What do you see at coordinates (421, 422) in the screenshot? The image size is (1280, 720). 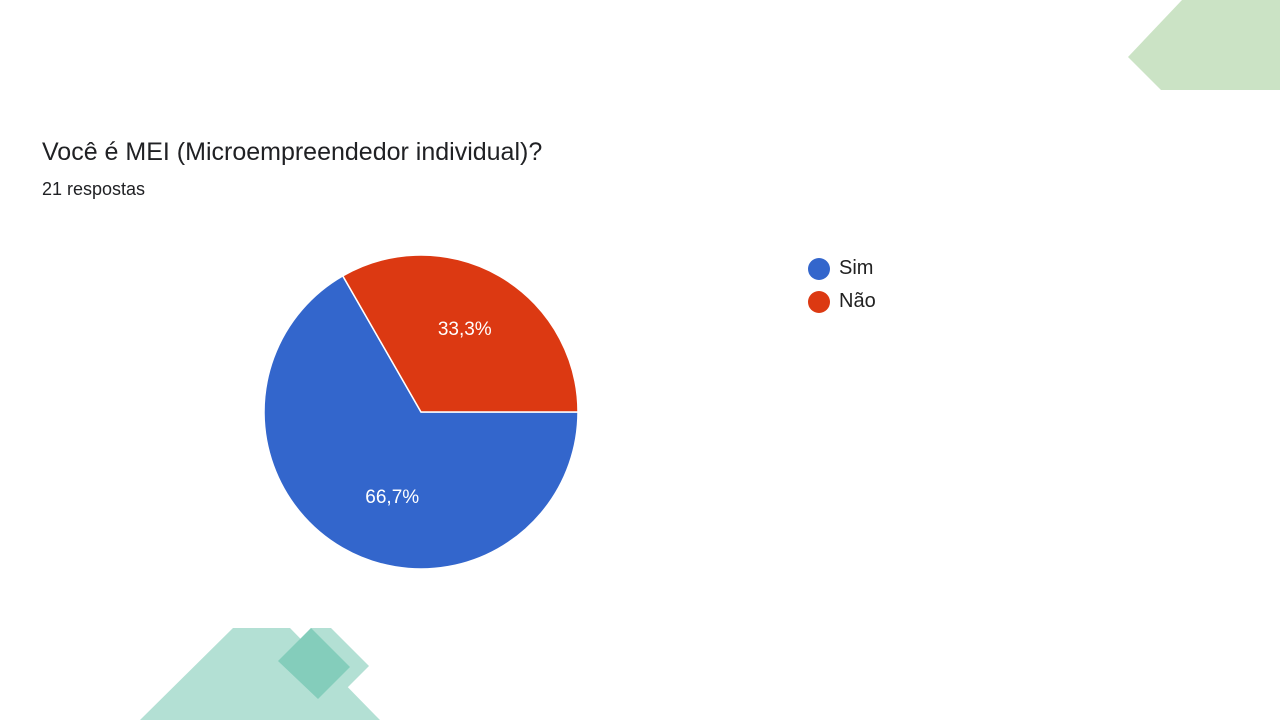 I see `pie-slice-sim` at bounding box center [421, 422].